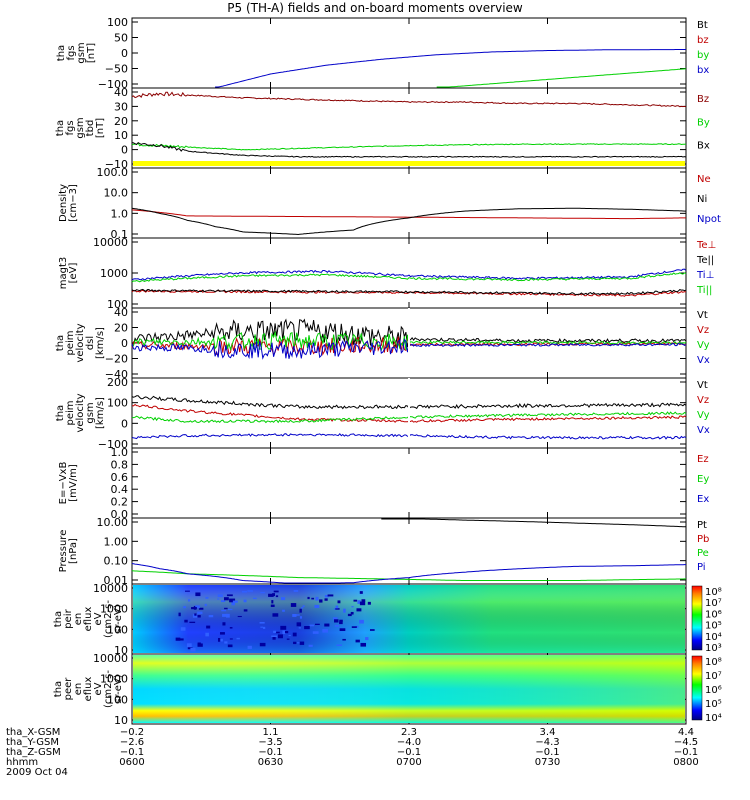  I want to click on ylabel-10: tha peer en eflux eV (cm2-s-sr-eV), so click(88, 689).